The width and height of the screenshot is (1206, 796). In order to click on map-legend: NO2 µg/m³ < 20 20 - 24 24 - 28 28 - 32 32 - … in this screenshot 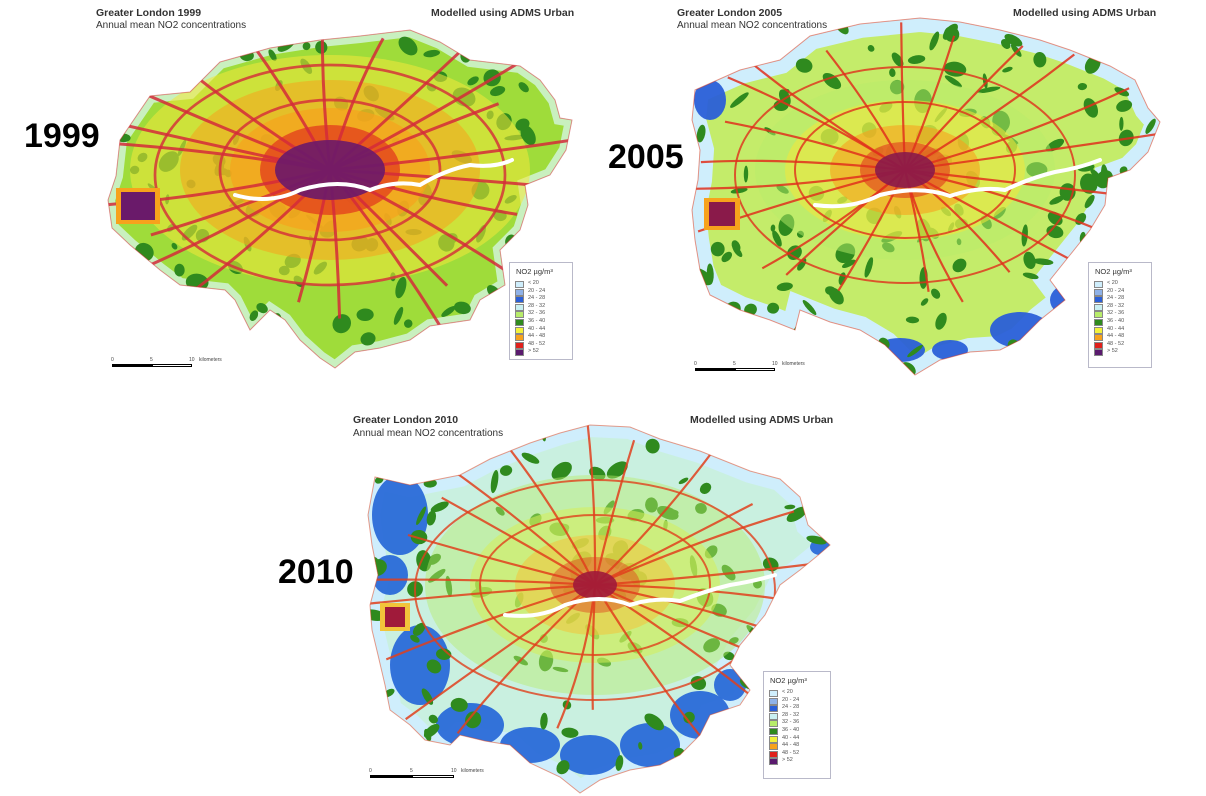, I will do `click(541, 311)`.